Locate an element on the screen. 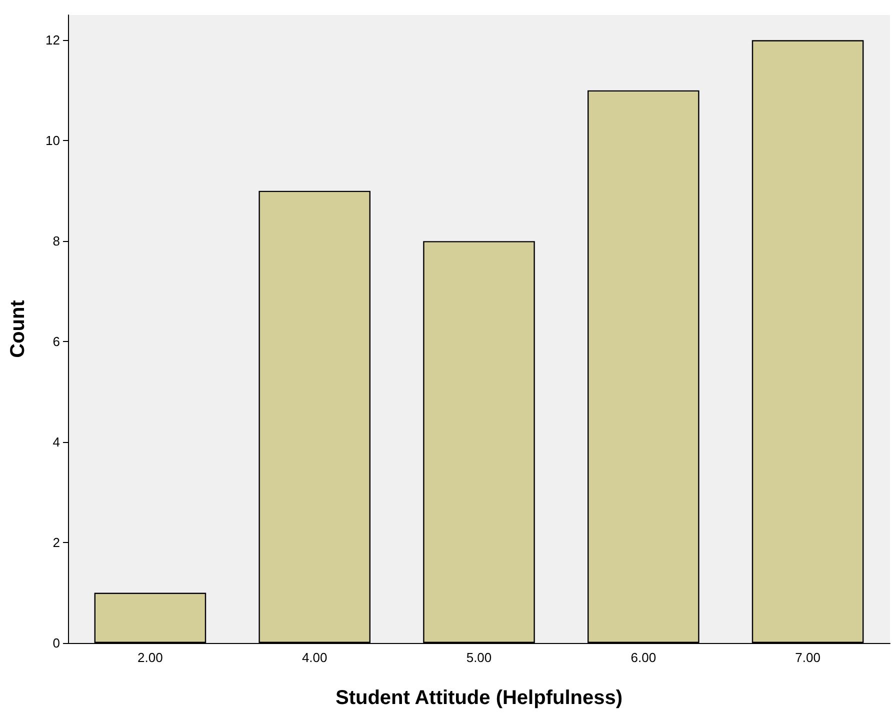 The image size is (892, 713). y-tick-label: 0 is located at coordinates (56, 643).